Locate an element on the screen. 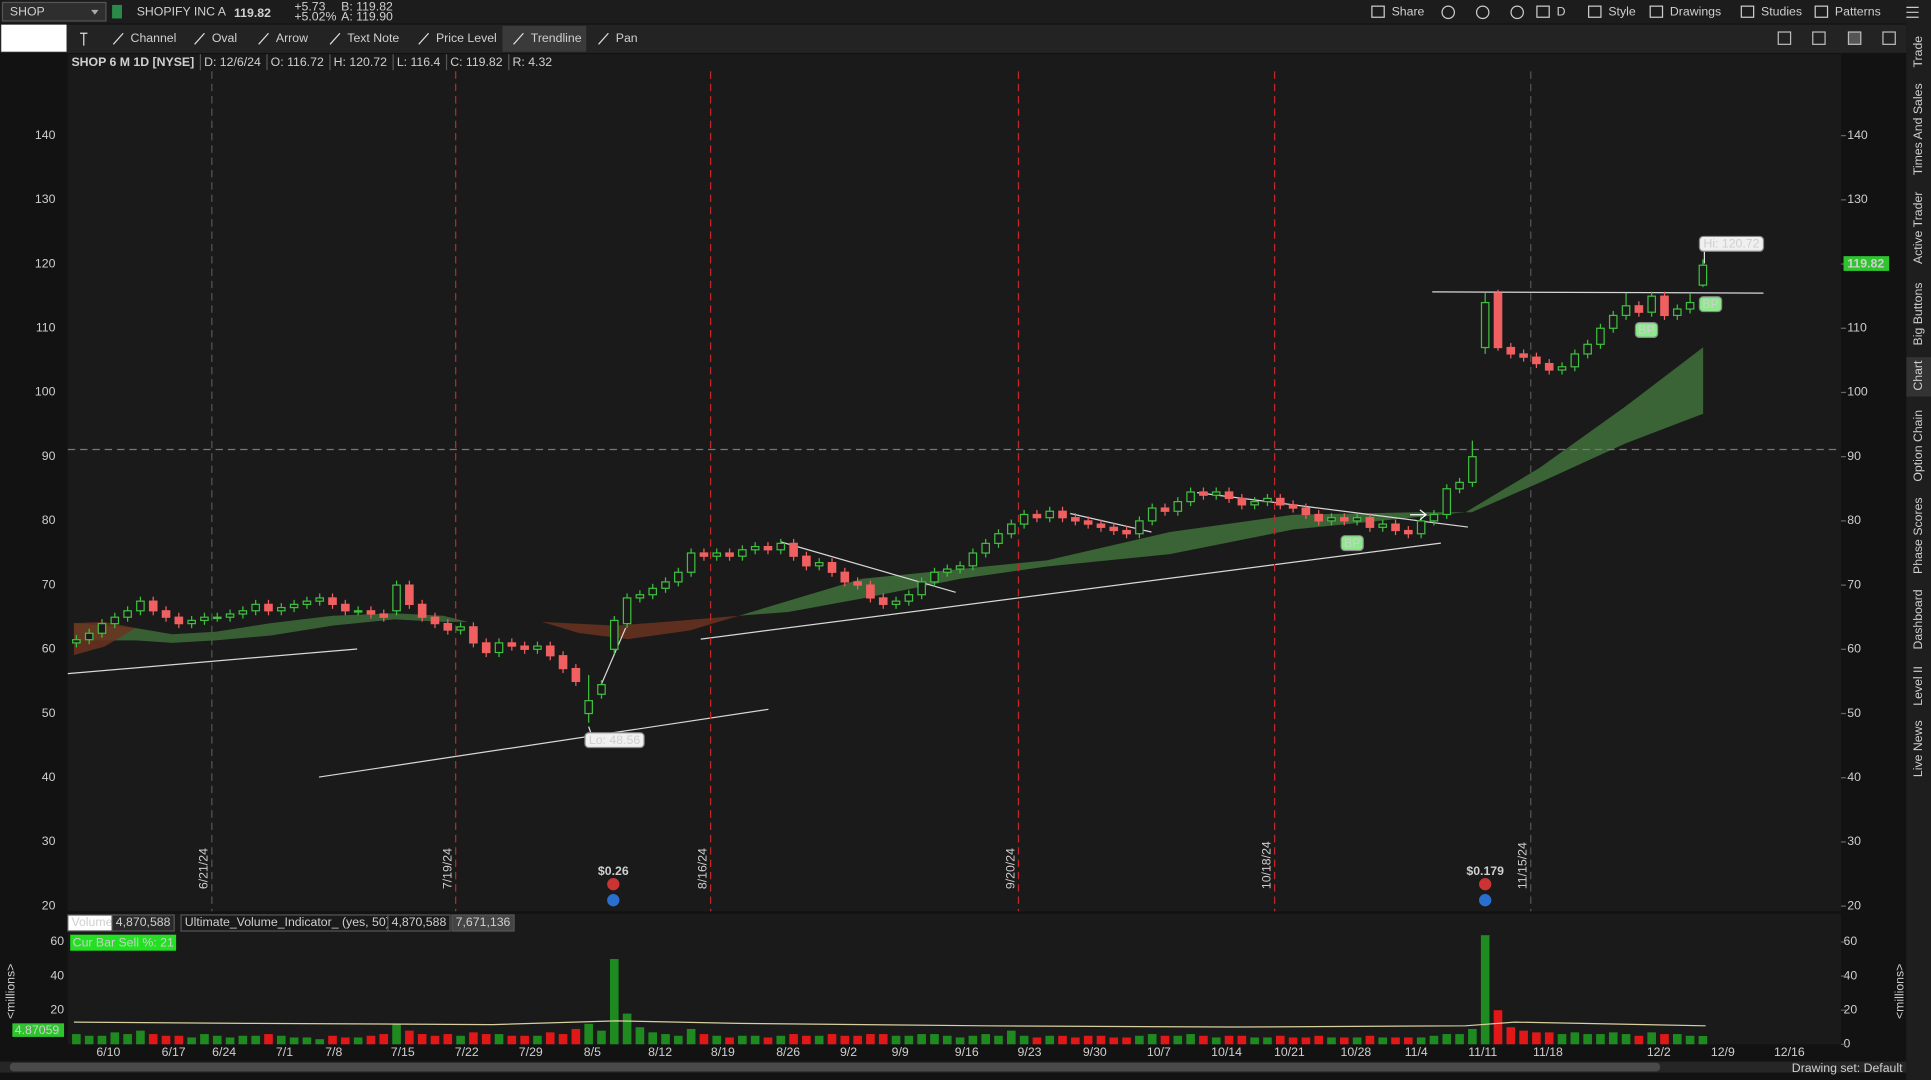  sidebar-tab: Phase Scores is located at coordinates (1918, 535).